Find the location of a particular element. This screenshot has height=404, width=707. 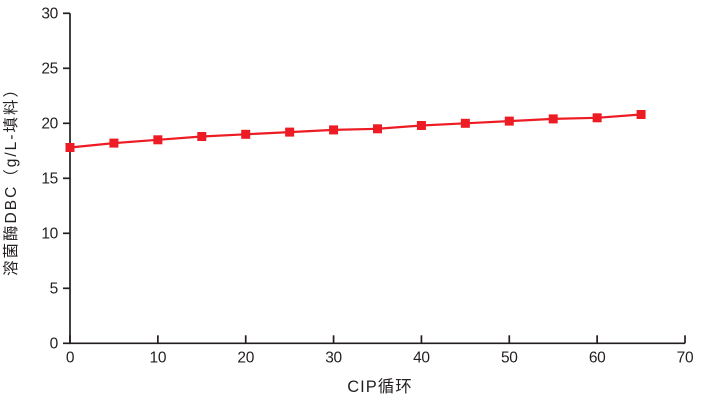

y-tick-label: 0 is located at coordinates (54, 344).